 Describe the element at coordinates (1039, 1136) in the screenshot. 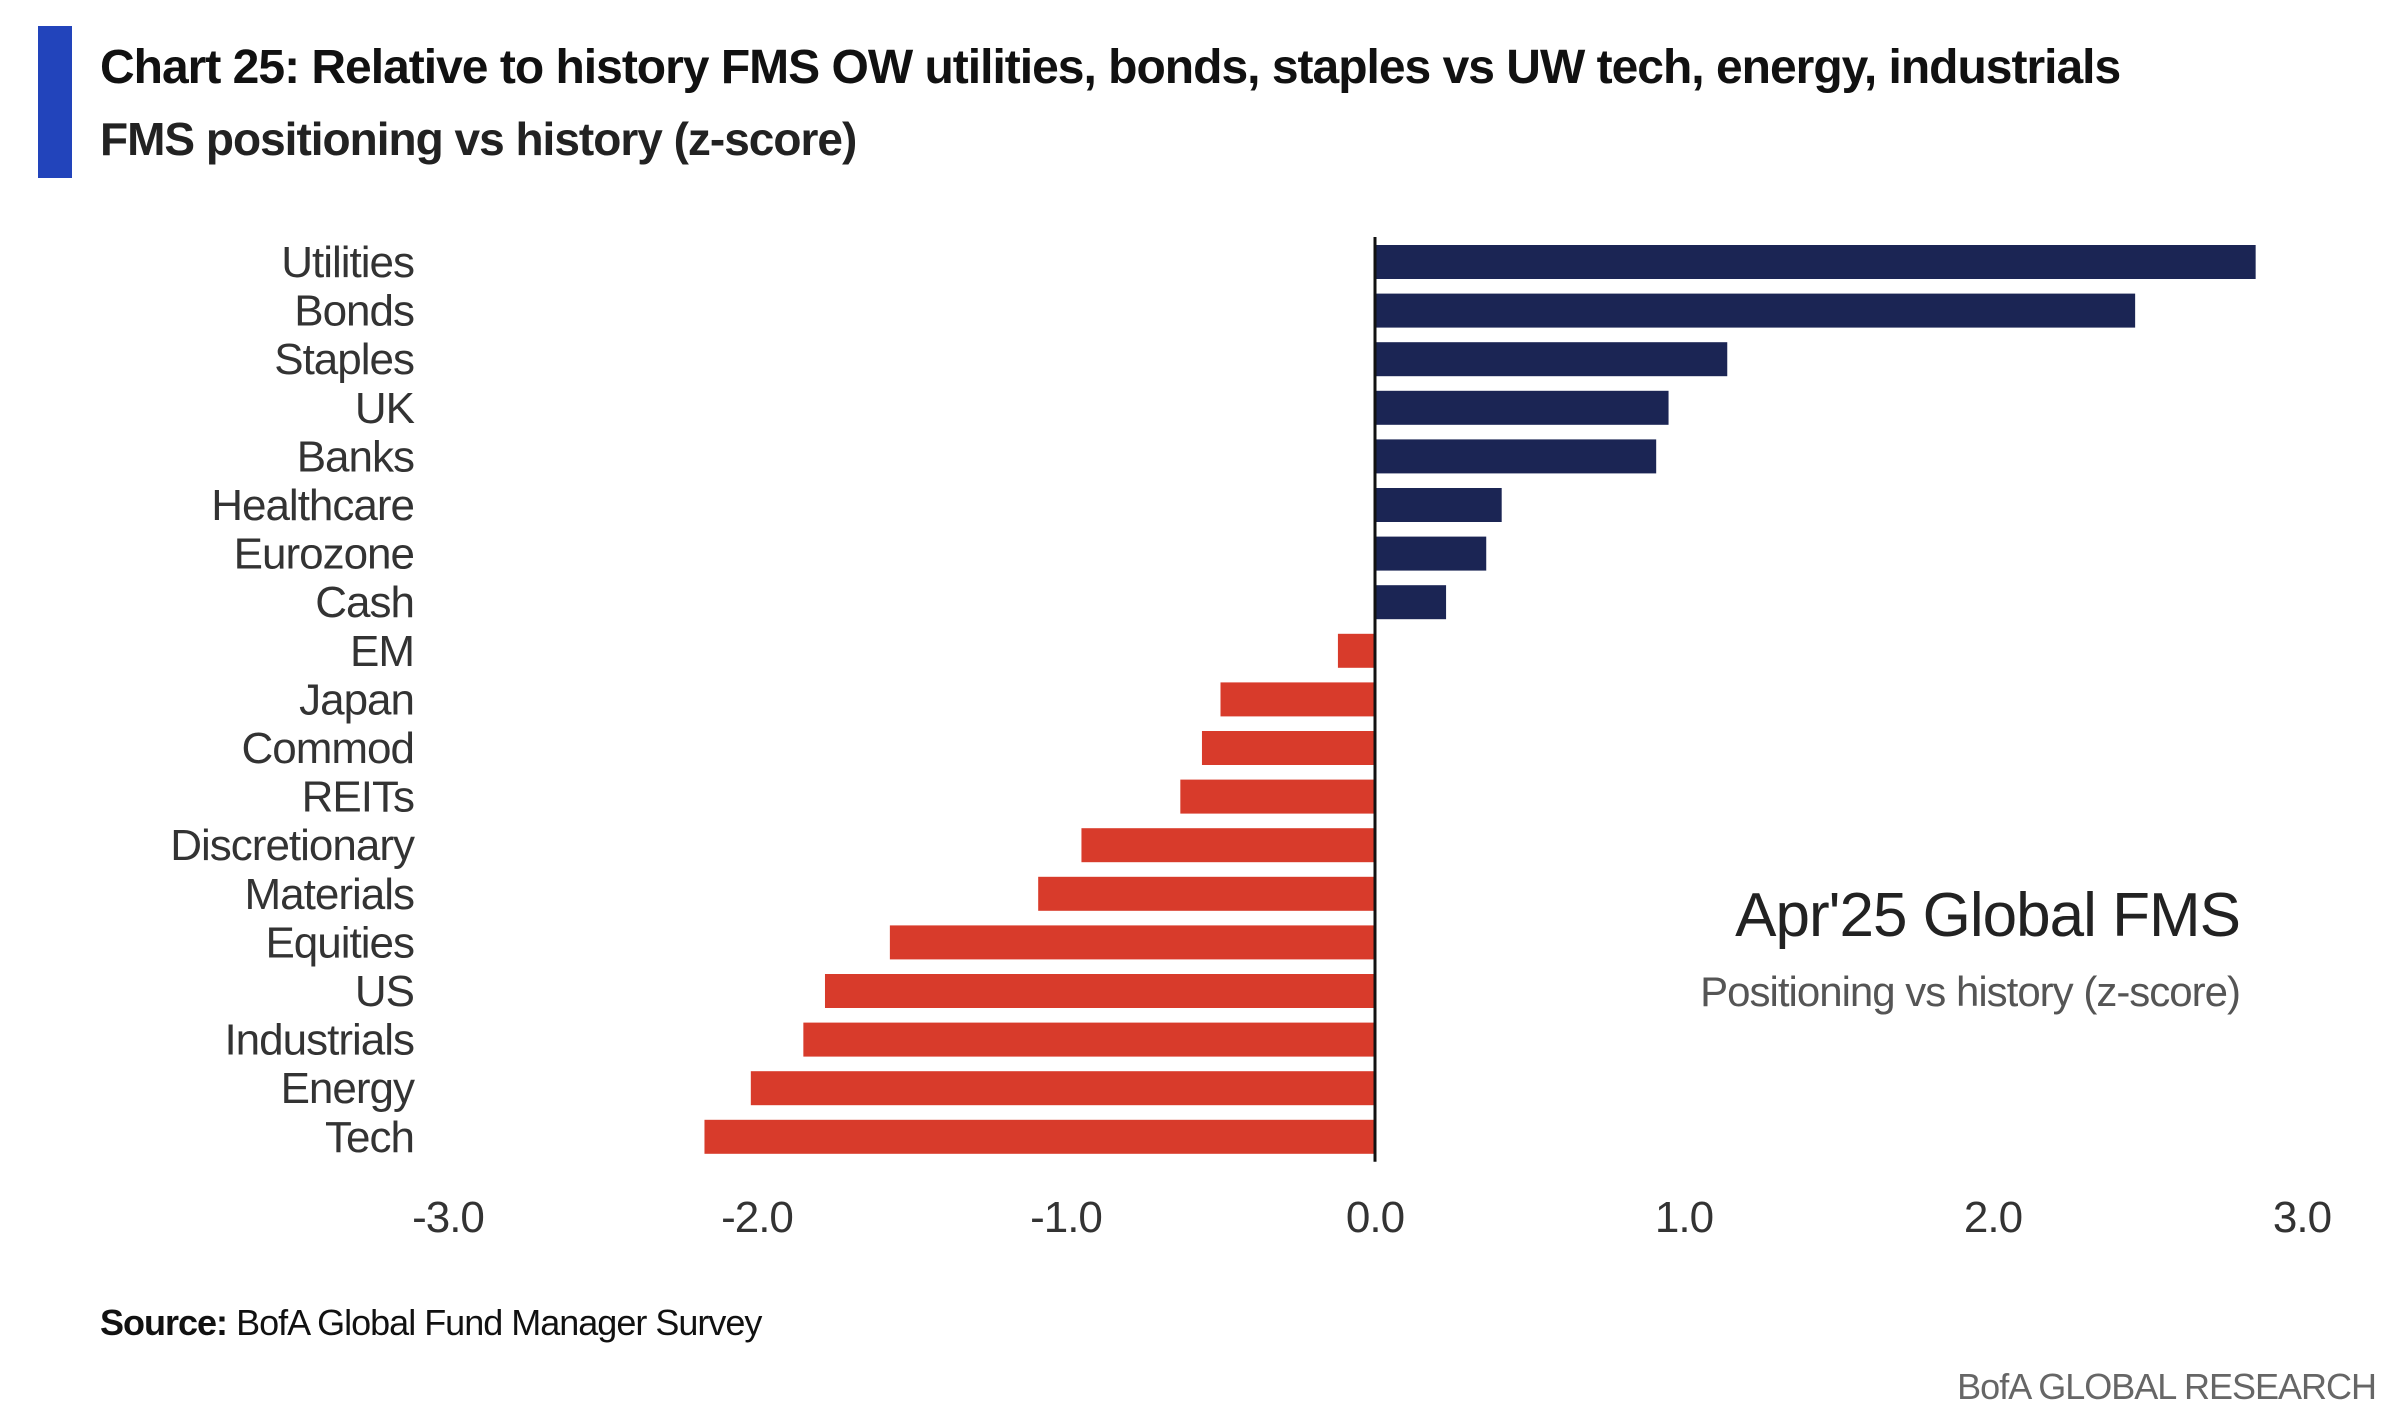

I see `bar-tech` at that location.